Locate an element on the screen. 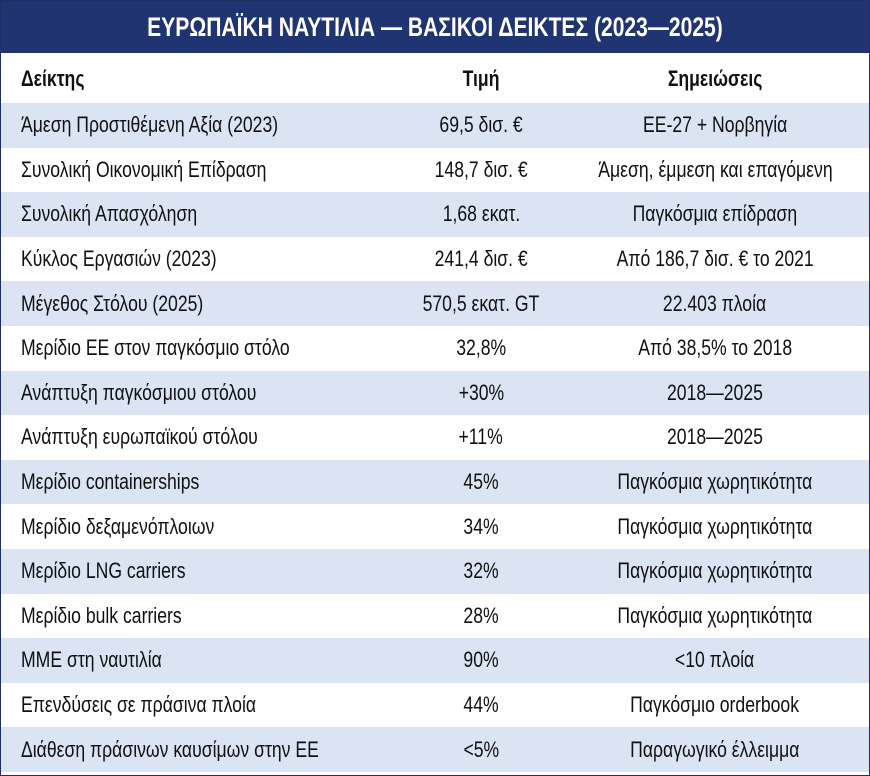  cell-text: Σημειώσεις is located at coordinates (715, 78).